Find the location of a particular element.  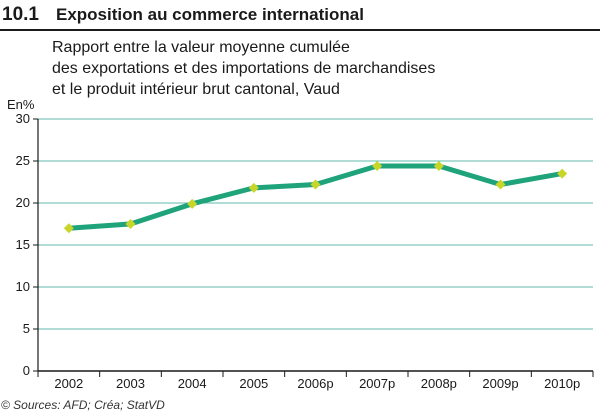

figure-title: Exposition au commerce international is located at coordinates (210, 14).